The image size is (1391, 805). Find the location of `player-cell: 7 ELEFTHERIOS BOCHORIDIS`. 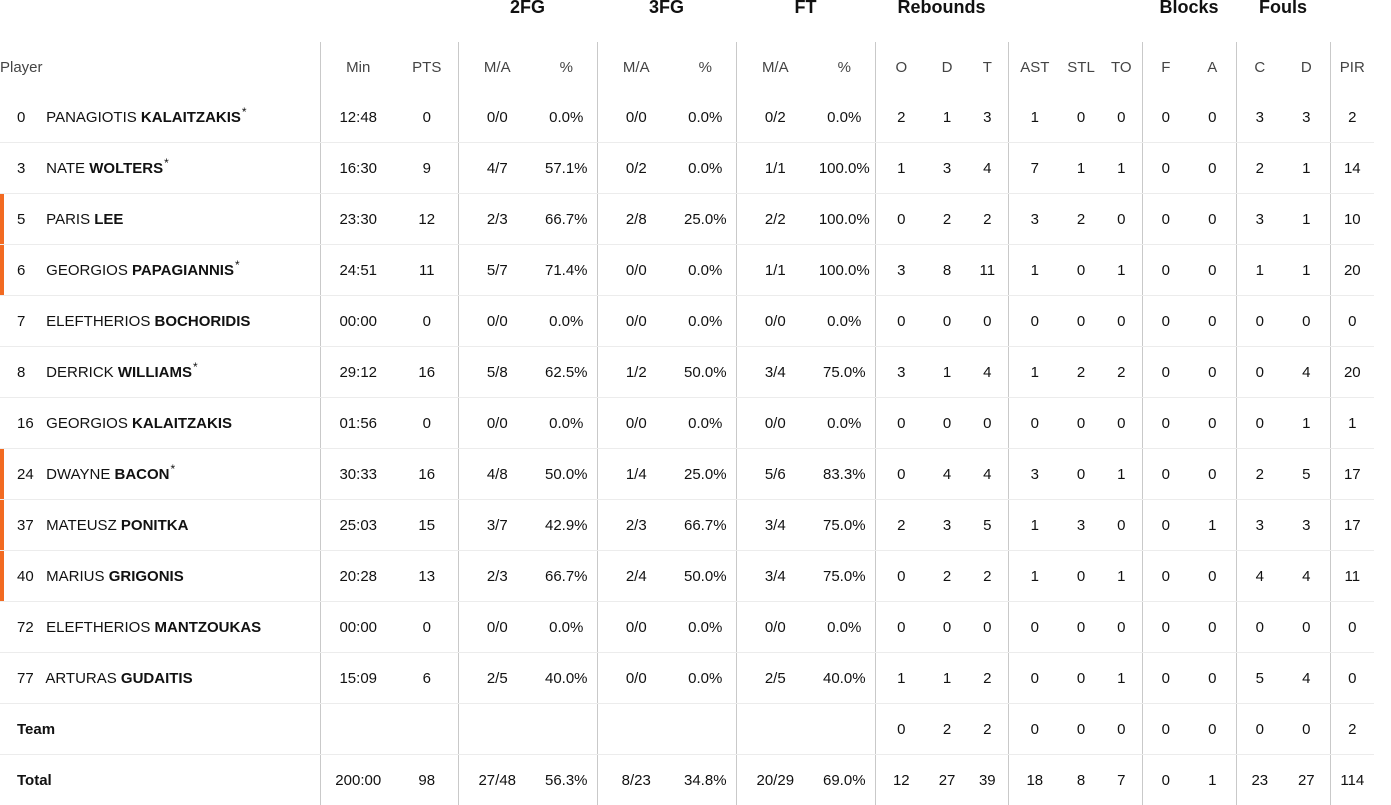

player-cell: 7 ELEFTHERIOS BOCHORIDIS is located at coordinates (160, 321).